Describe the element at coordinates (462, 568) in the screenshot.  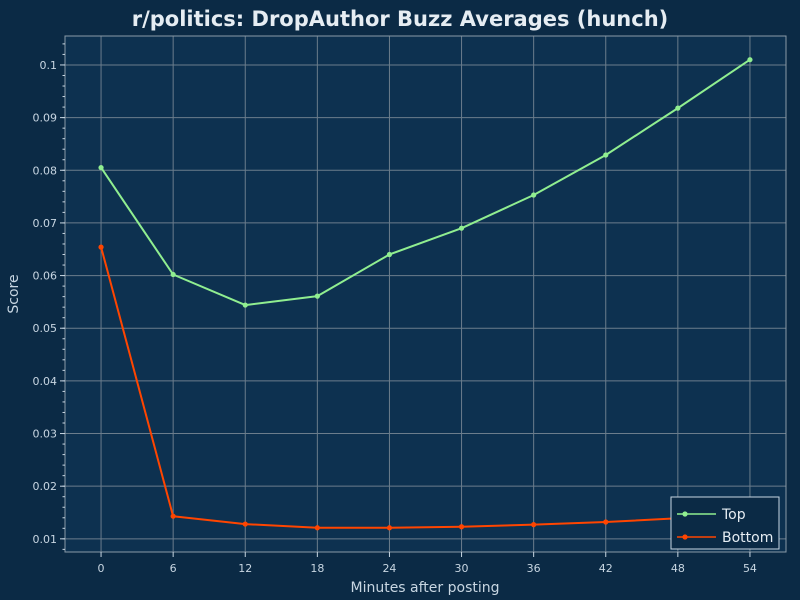
I see `x-tick-label: 30` at that location.